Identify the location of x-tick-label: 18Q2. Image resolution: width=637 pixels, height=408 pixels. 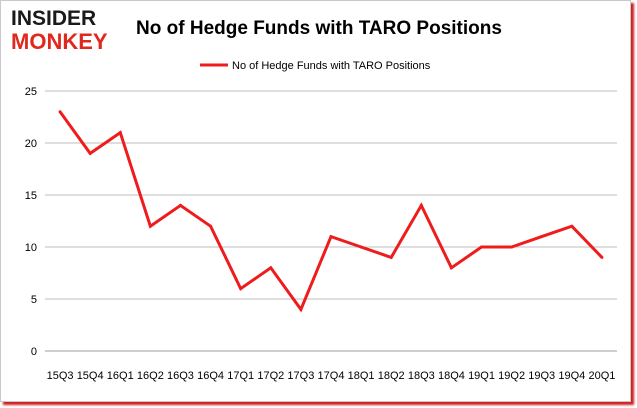
(391, 376).